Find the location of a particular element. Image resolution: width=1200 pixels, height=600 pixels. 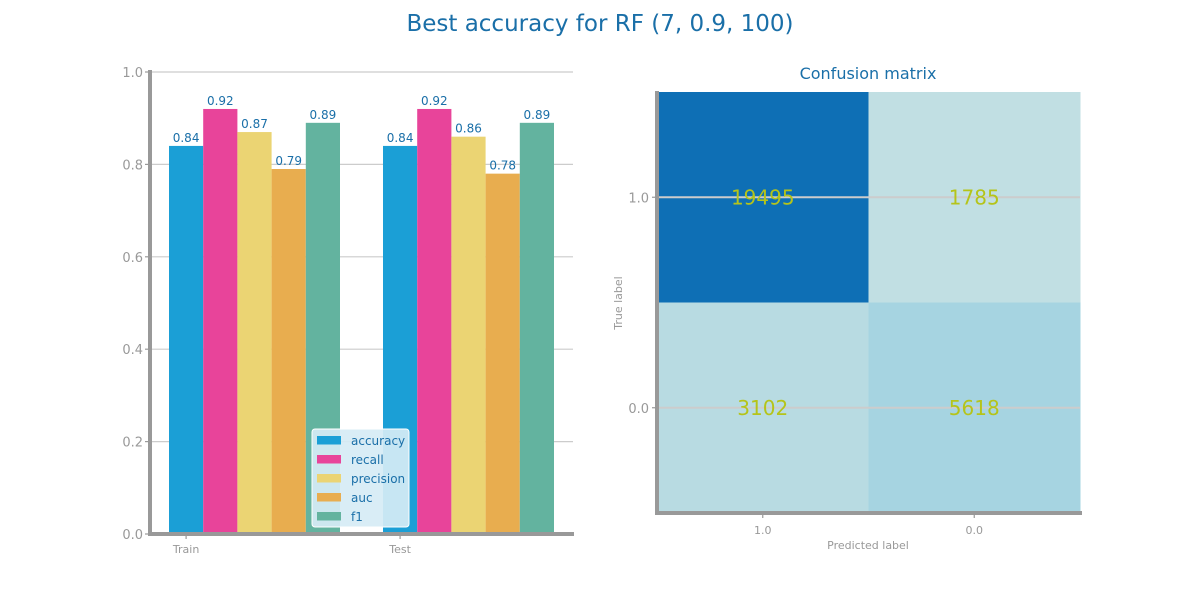

bar-data-label: 0.86 is located at coordinates (468, 129).